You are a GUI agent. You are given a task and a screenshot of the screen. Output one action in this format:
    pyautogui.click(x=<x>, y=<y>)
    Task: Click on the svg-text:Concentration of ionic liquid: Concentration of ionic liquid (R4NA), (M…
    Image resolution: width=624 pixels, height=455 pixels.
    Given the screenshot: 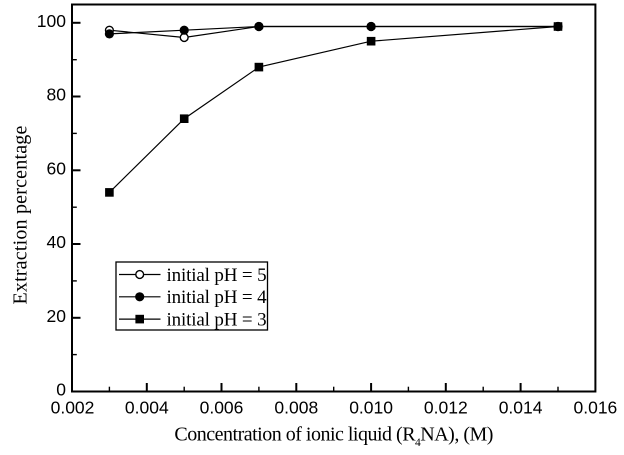 What is the action you would take?
    pyautogui.click(x=333, y=437)
    